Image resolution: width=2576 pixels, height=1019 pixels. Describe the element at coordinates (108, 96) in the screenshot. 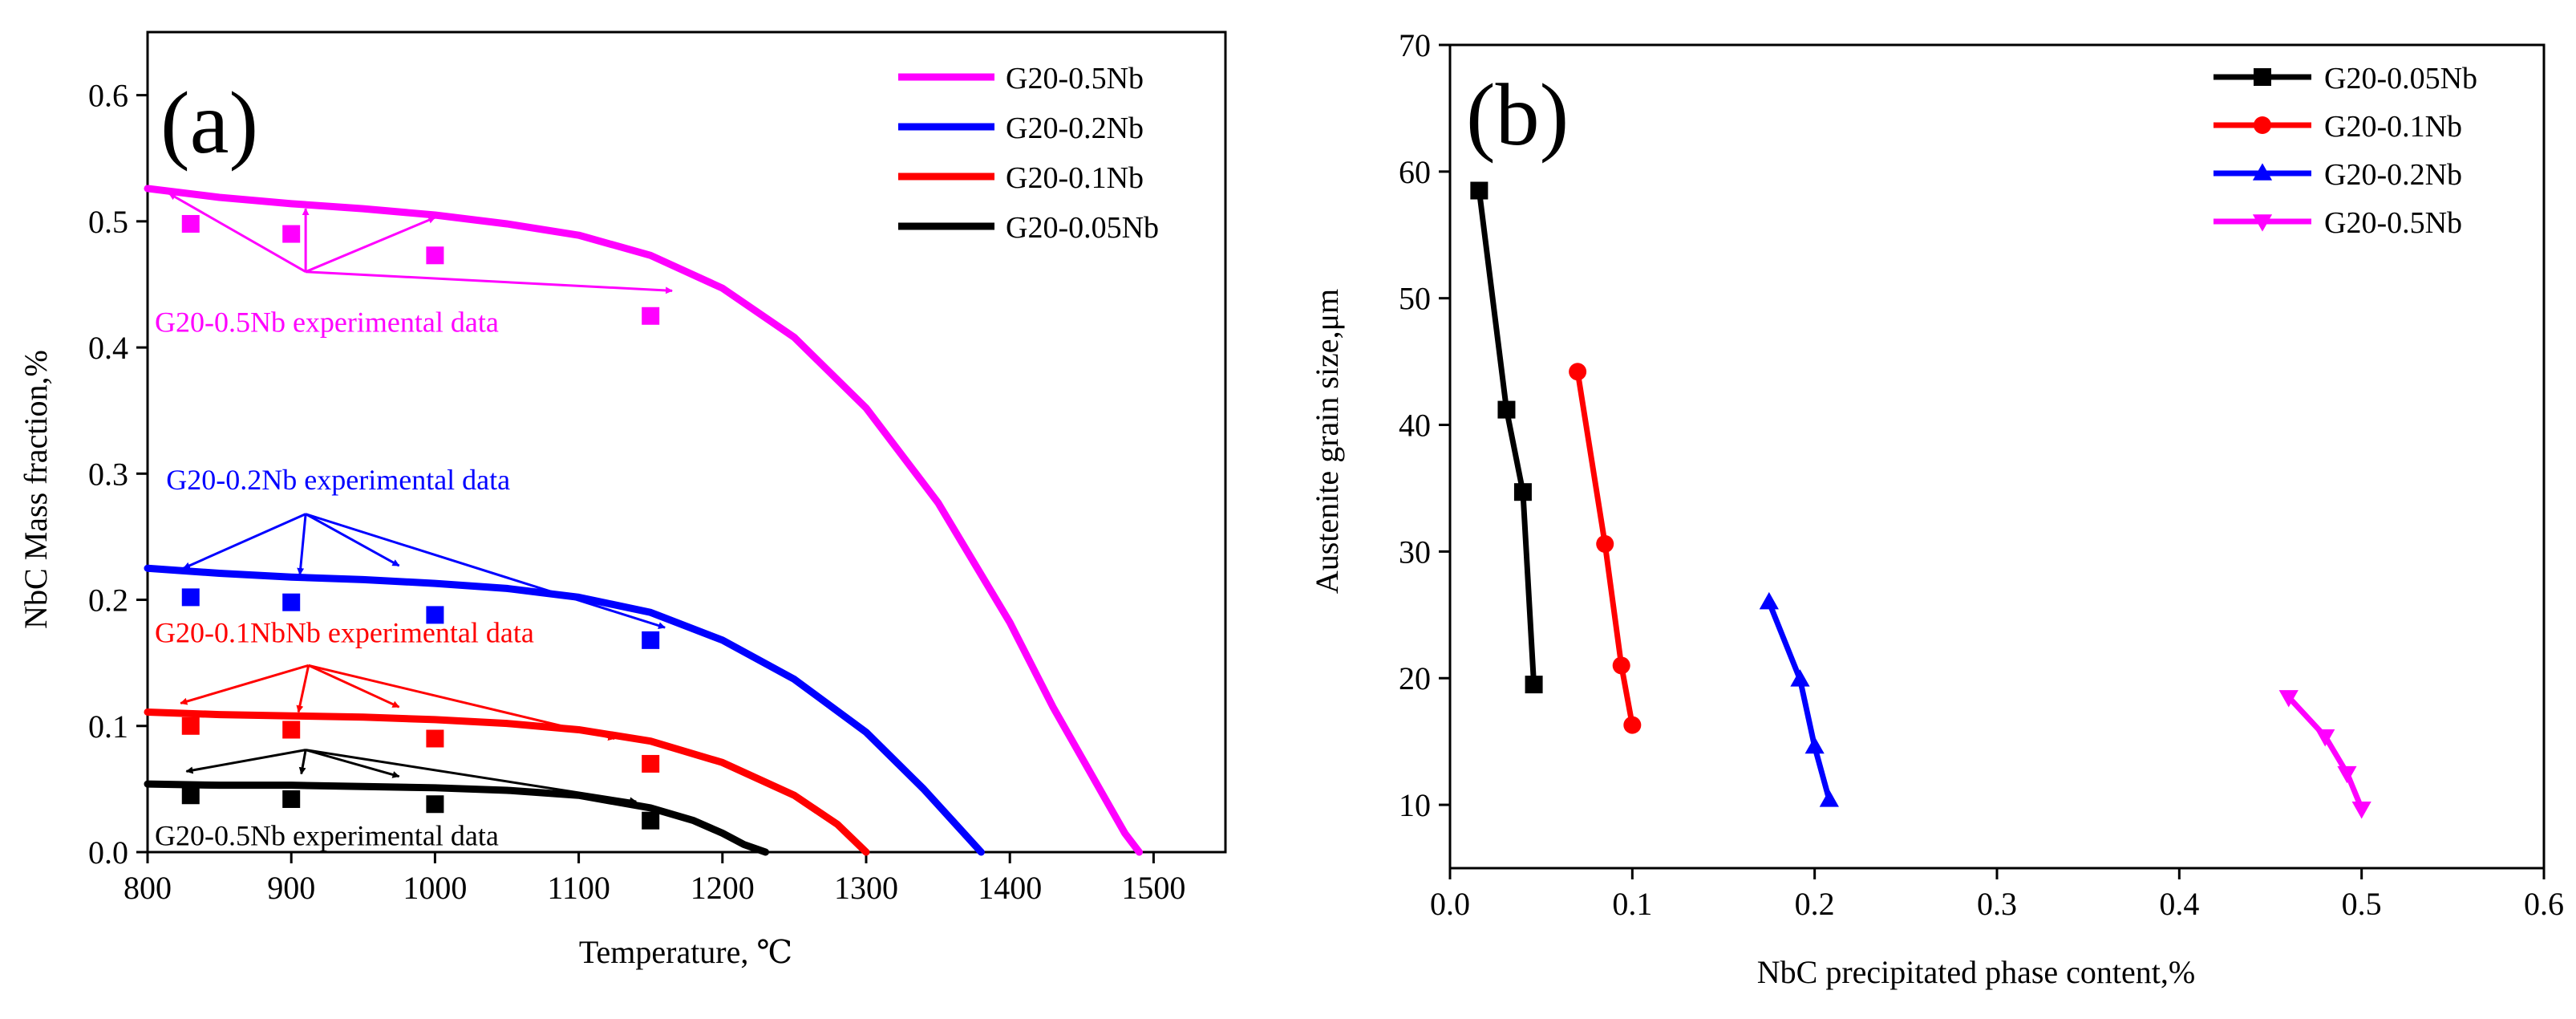

I see `panel-a-ytick-label: 0.6` at that location.